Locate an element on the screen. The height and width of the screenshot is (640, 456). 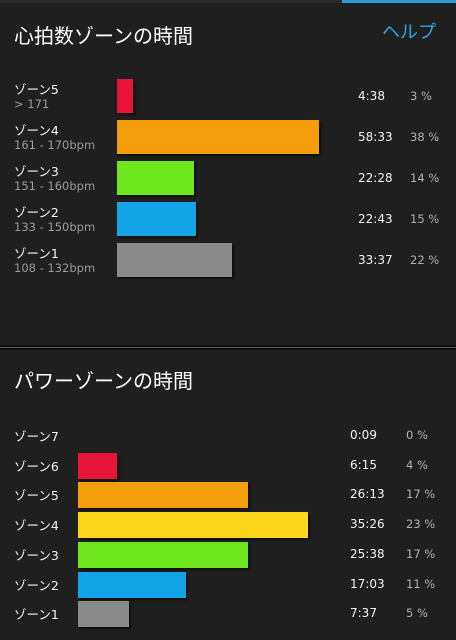
power-zone-row: ゾーン7 0:09 0 % is located at coordinates (228, 436).